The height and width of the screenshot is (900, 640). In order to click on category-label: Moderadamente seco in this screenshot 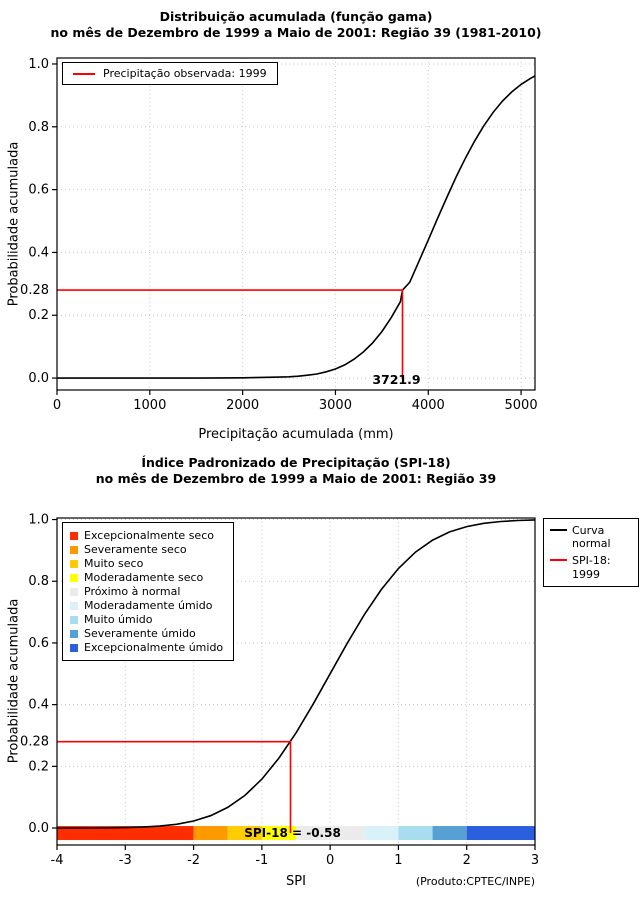, I will do `click(144, 577)`.